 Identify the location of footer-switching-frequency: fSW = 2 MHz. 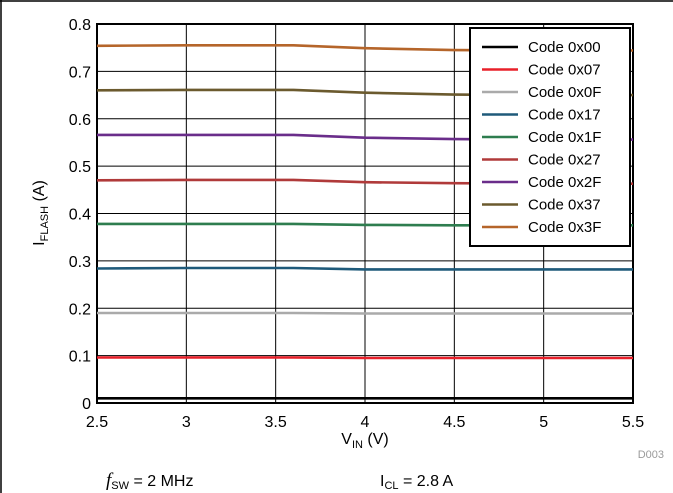
(149, 481).